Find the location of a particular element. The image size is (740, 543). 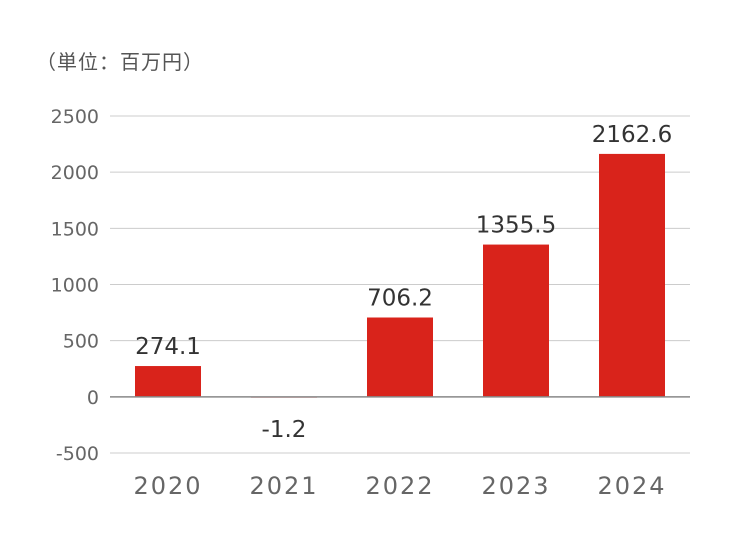

y-tick-label: -500 is located at coordinates (77, 454).